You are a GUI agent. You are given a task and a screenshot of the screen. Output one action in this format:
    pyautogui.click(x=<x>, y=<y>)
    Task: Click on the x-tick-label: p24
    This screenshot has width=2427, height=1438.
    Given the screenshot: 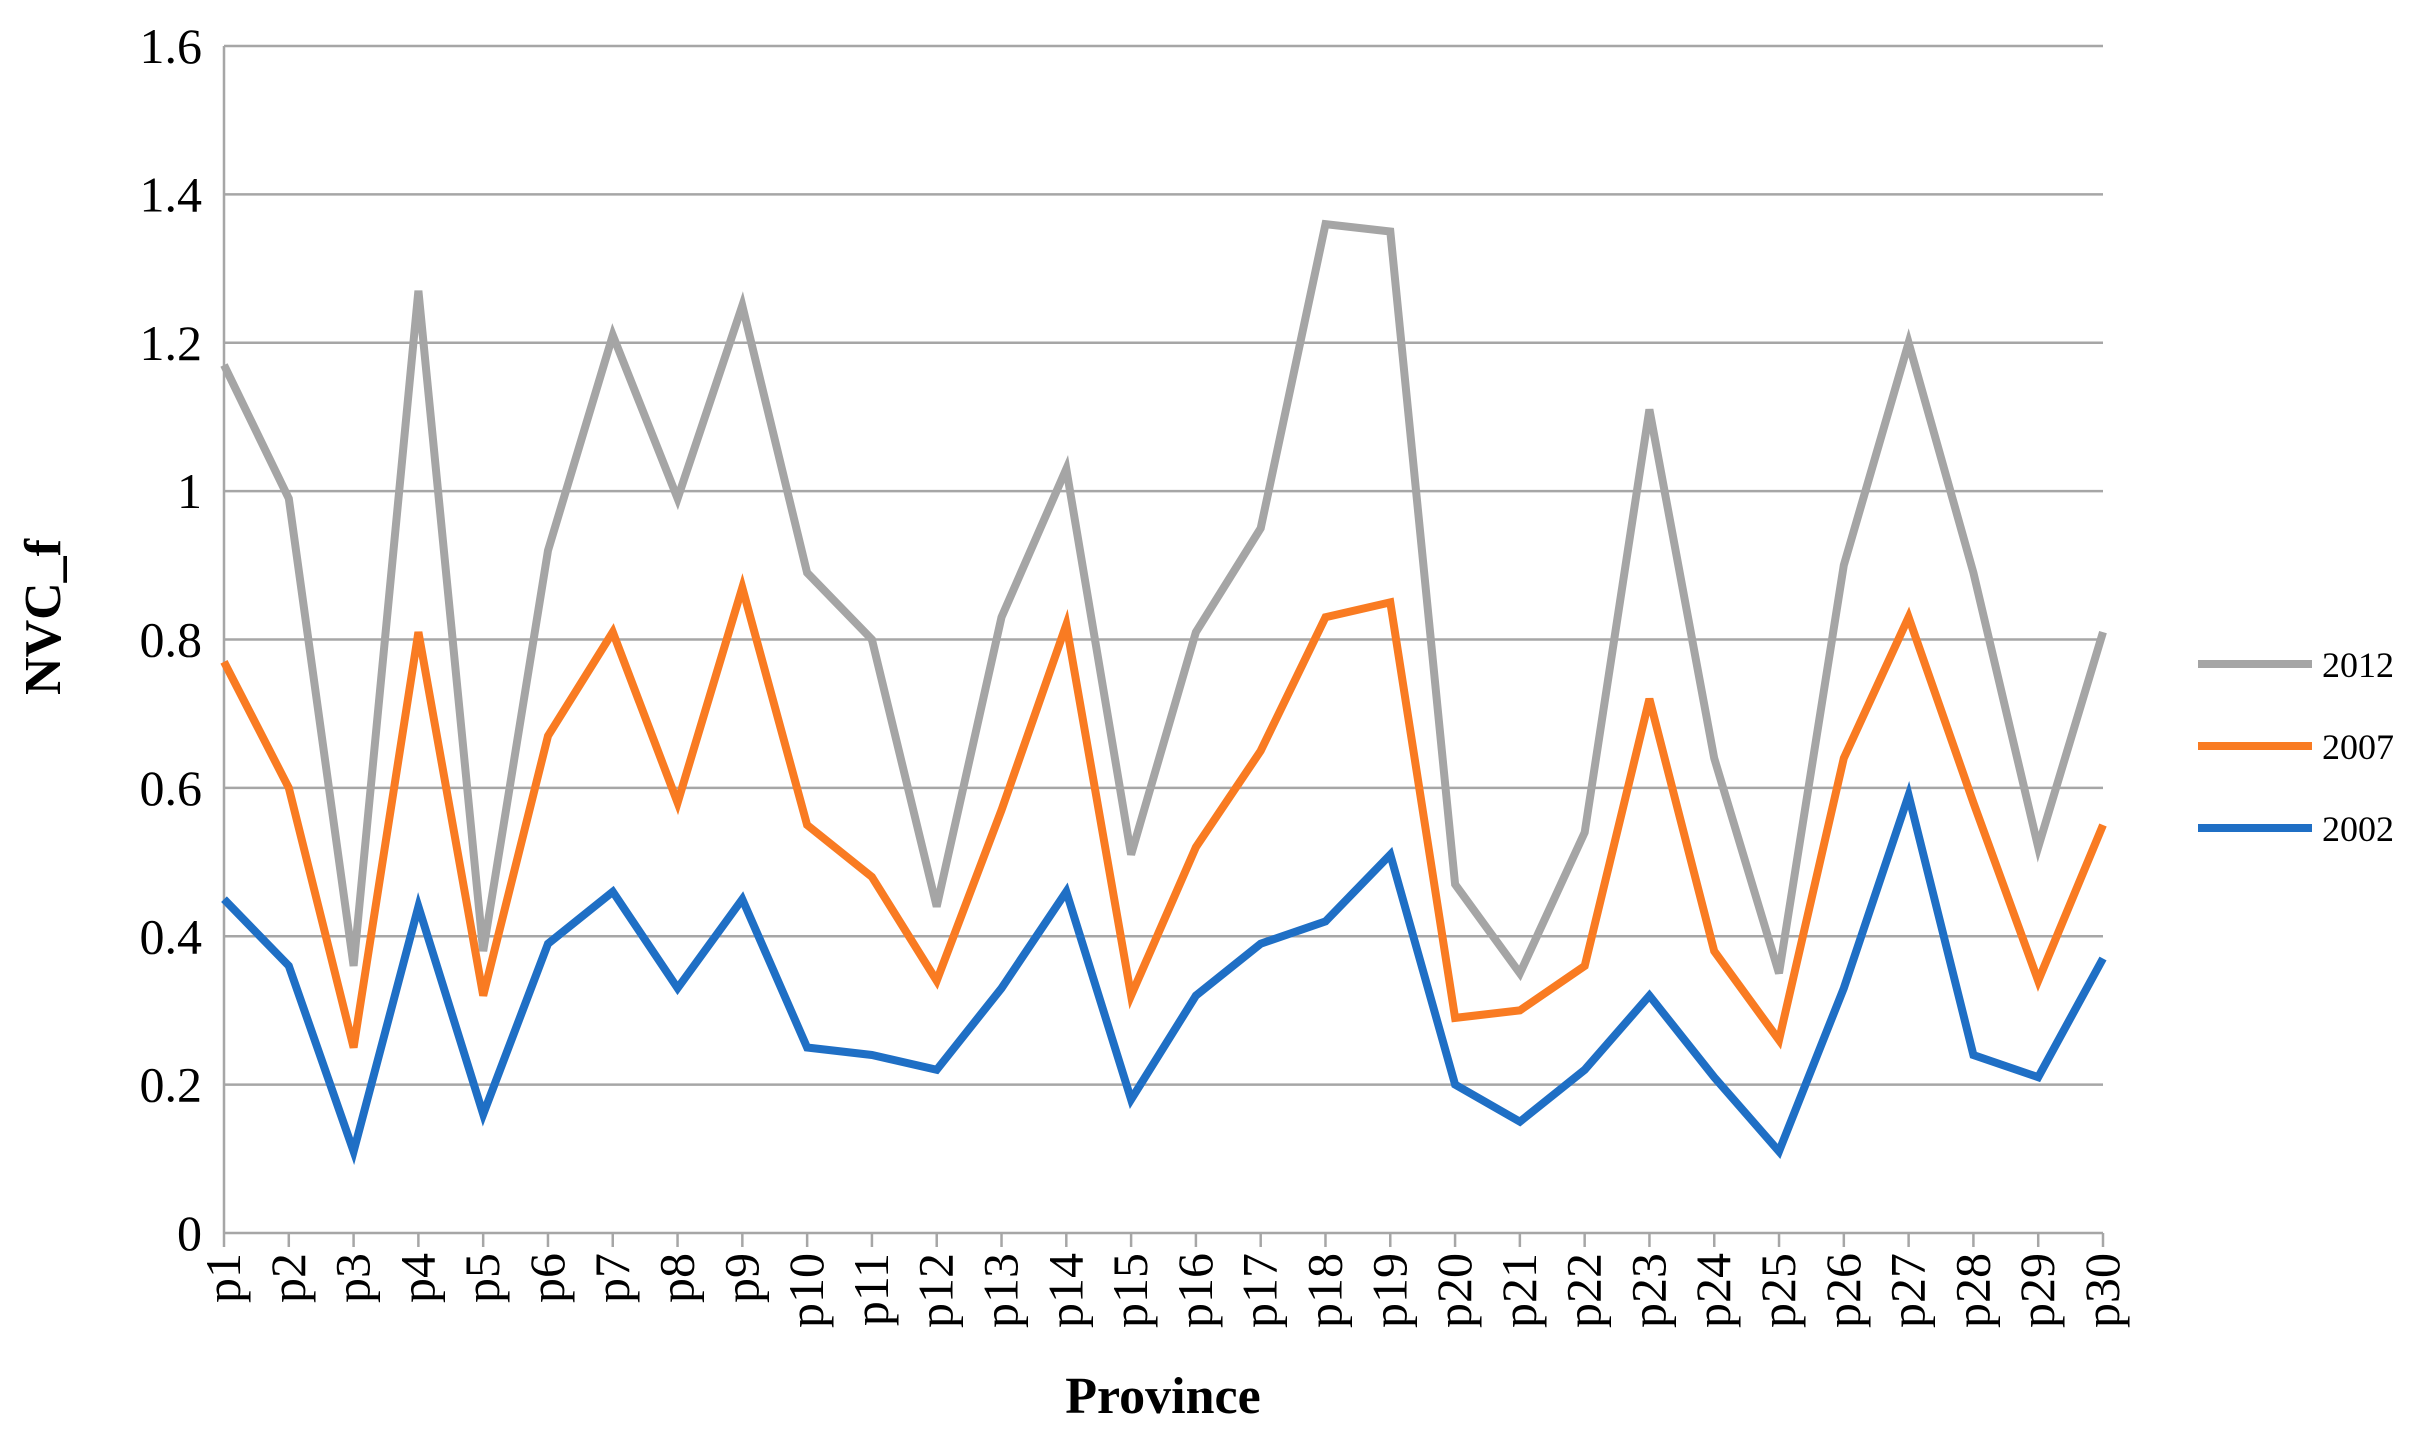 What is the action you would take?
    pyautogui.click(x=1713, y=1290)
    